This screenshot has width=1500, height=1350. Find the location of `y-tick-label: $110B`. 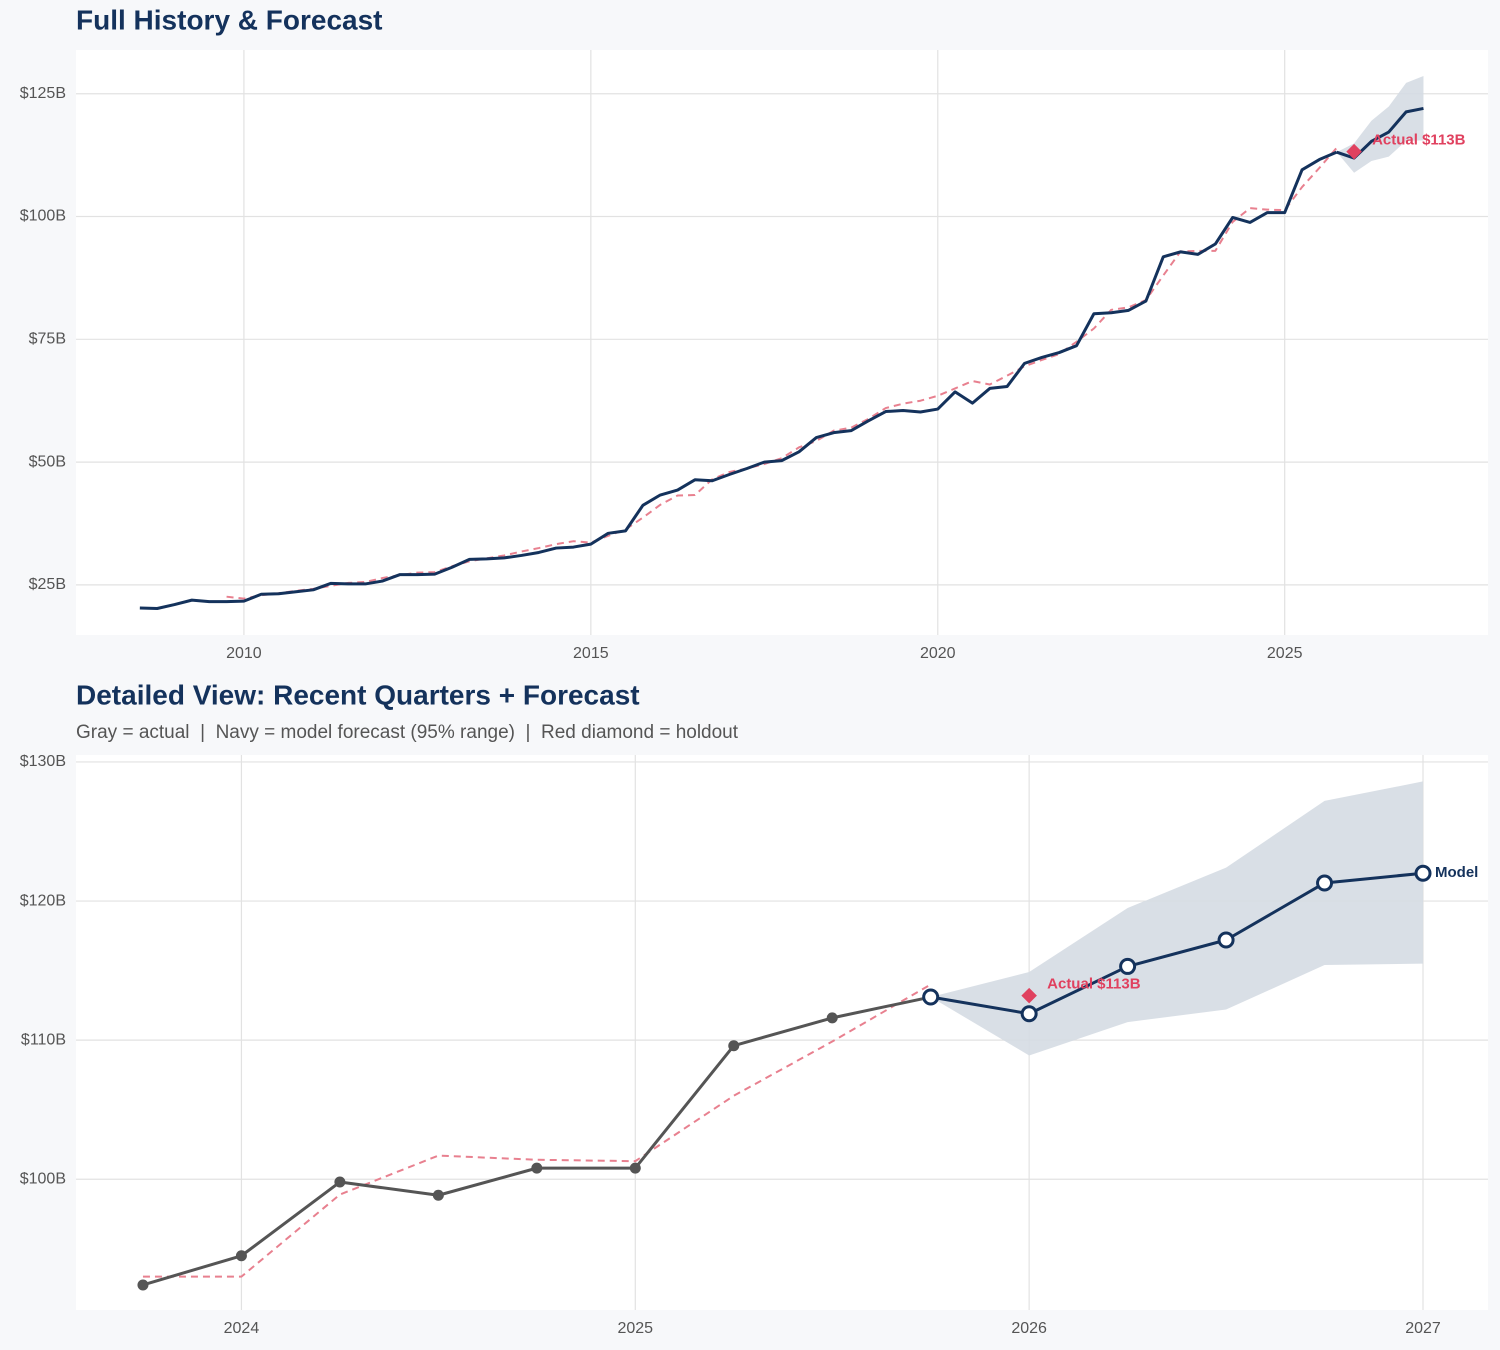

y-tick-label: $110B is located at coordinates (43, 1039).